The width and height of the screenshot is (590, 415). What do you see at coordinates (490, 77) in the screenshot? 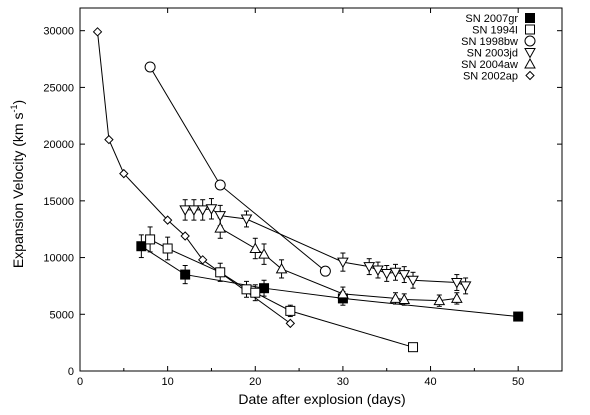
I see `legend-label-sn-2002ap: SN 2002ap` at bounding box center [490, 77].